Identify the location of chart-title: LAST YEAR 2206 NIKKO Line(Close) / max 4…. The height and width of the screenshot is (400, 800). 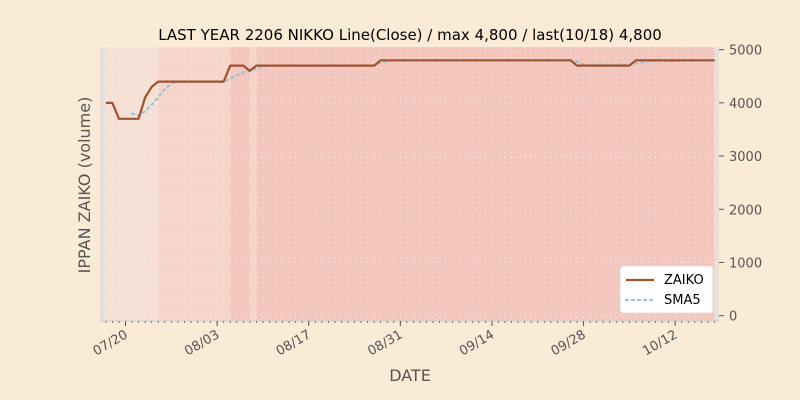
(410, 35).